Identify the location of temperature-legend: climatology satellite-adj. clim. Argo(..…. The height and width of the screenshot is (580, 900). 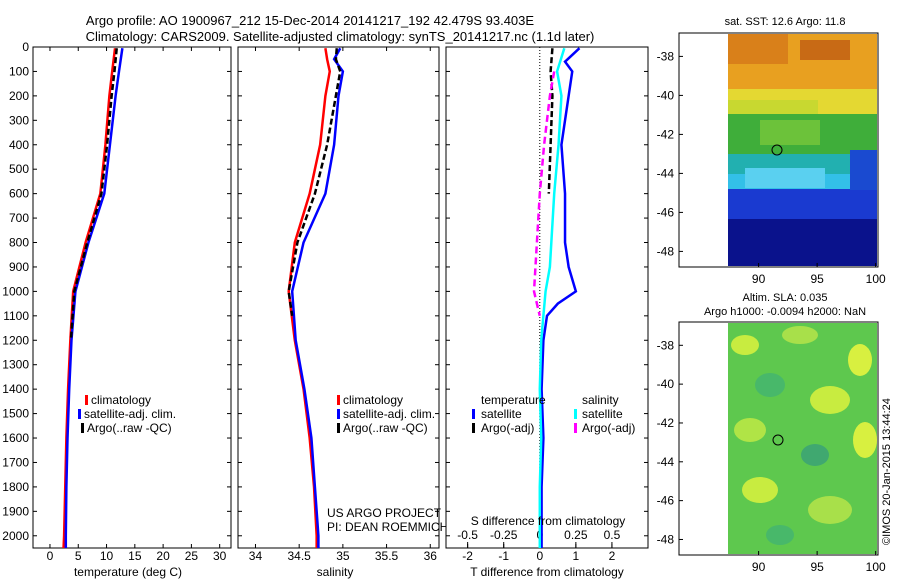
(127, 414).